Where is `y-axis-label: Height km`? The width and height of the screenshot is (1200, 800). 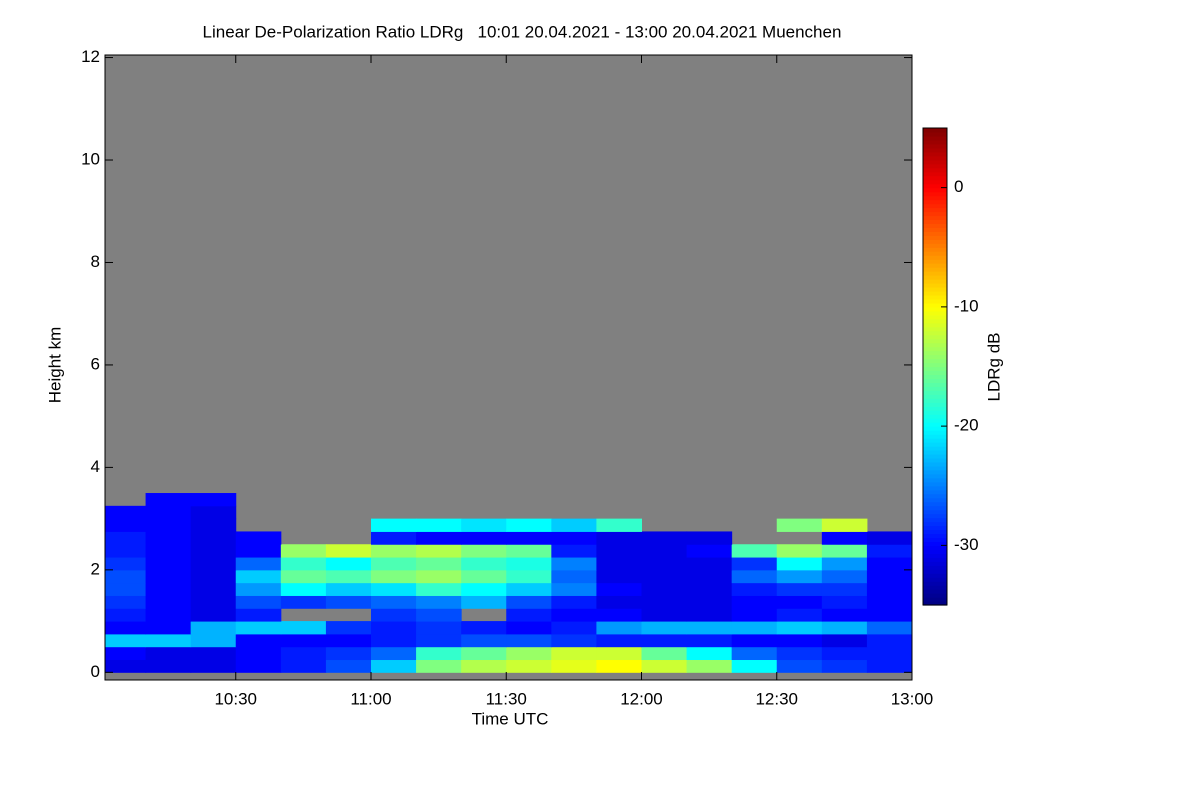
y-axis-label: Height km is located at coordinates (54, 365).